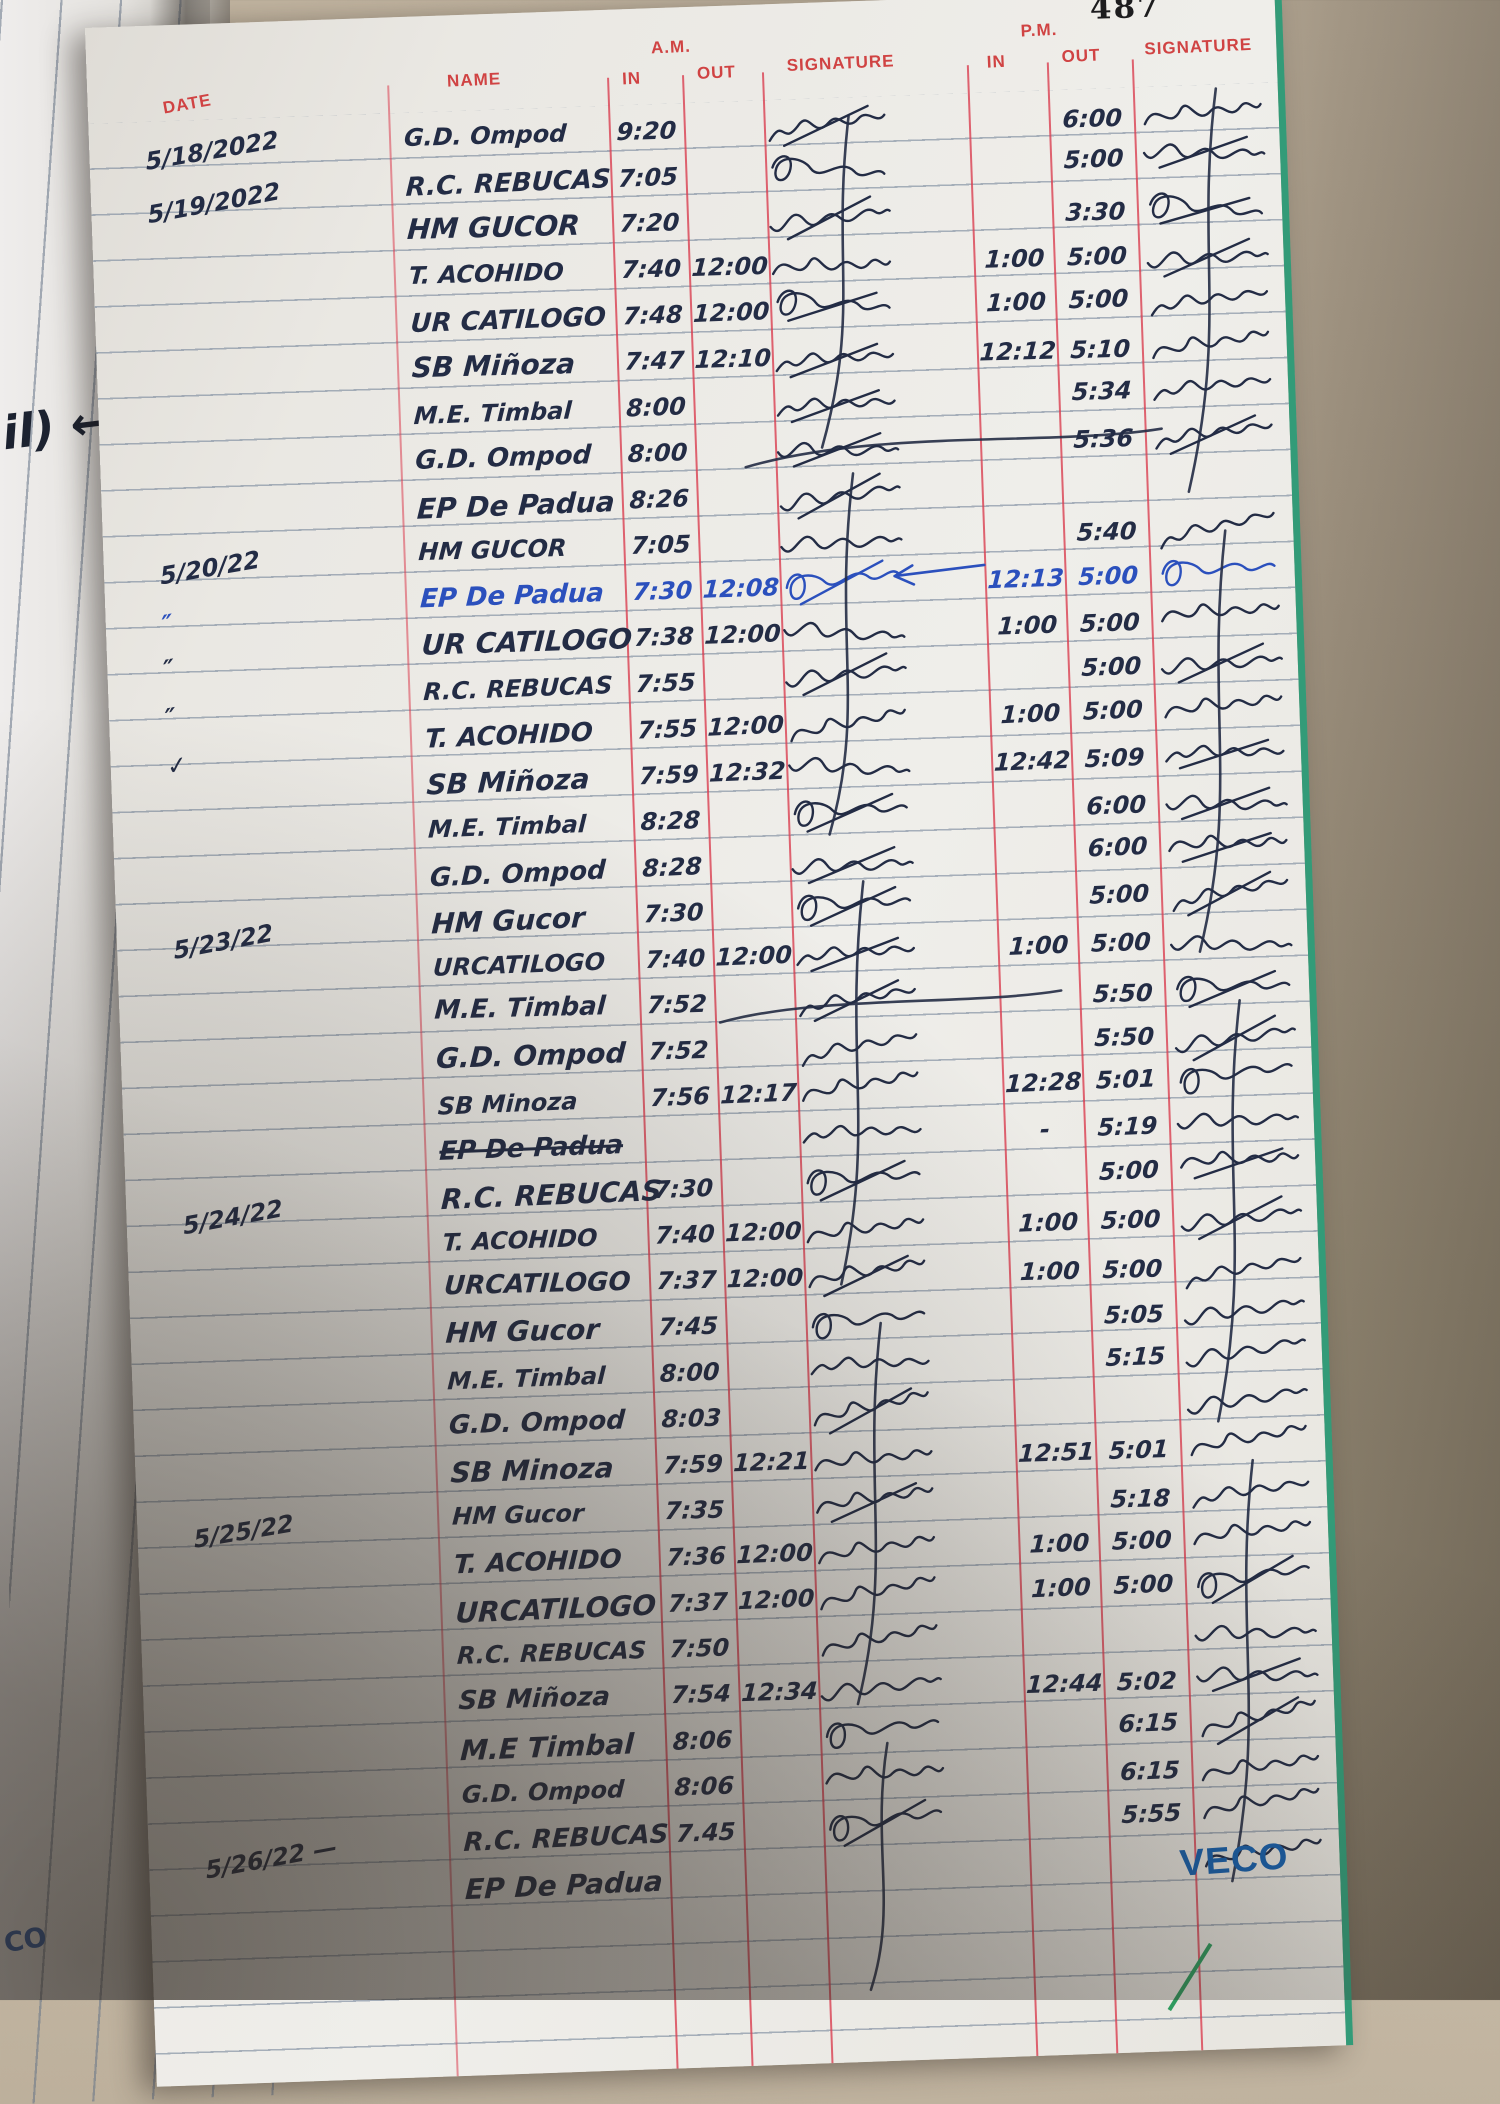  Describe the element at coordinates (1104, 482) in the screenshot. I see `pm-out-cell` at that location.